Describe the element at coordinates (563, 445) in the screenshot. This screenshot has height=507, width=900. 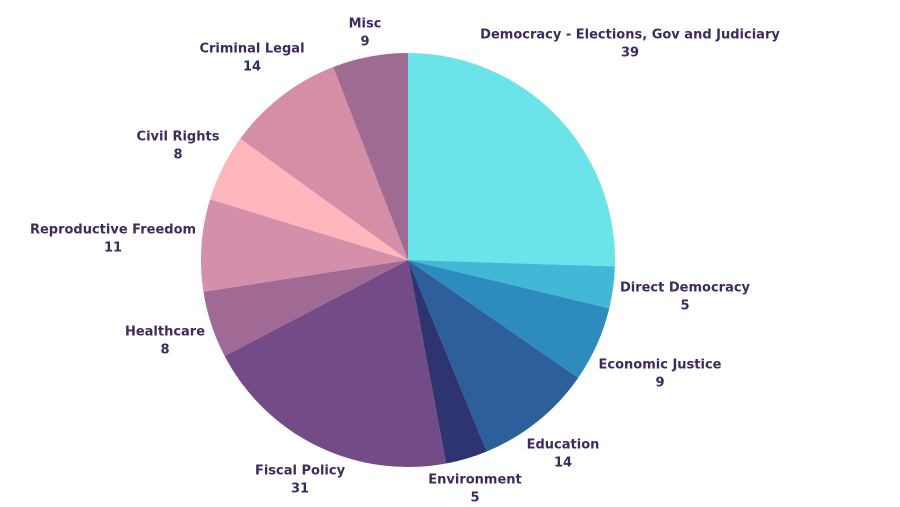
I see `slice-label: Education` at that location.